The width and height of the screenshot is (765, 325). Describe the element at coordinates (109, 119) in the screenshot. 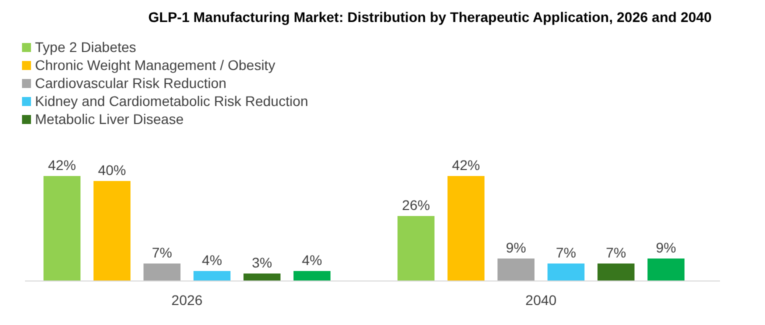

I see `legend-label: Metabolic Liver Disease` at that location.